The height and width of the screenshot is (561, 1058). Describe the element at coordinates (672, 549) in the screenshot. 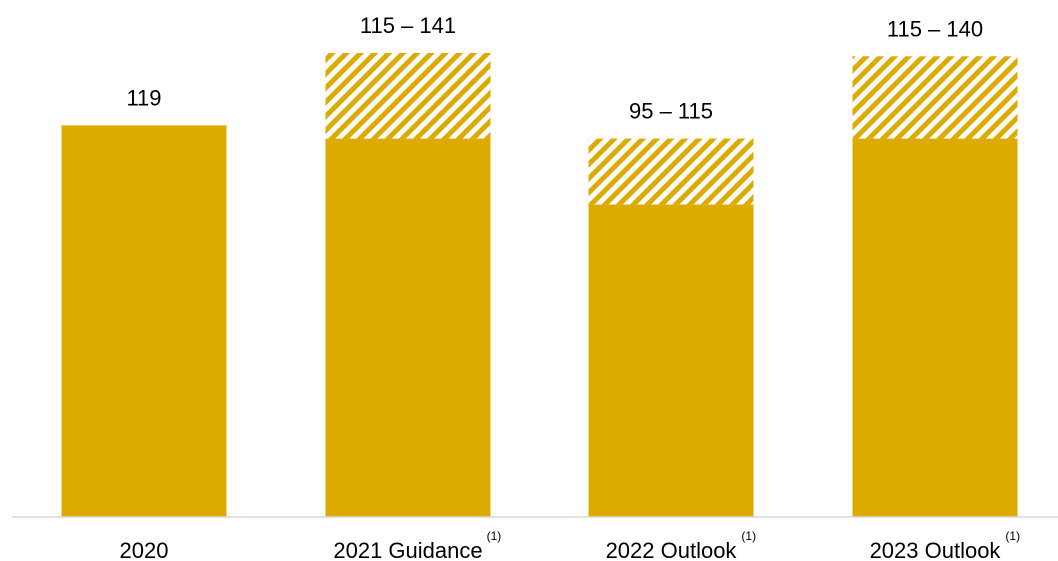

I see `category-label-3: 2022 Outlook` at that location.